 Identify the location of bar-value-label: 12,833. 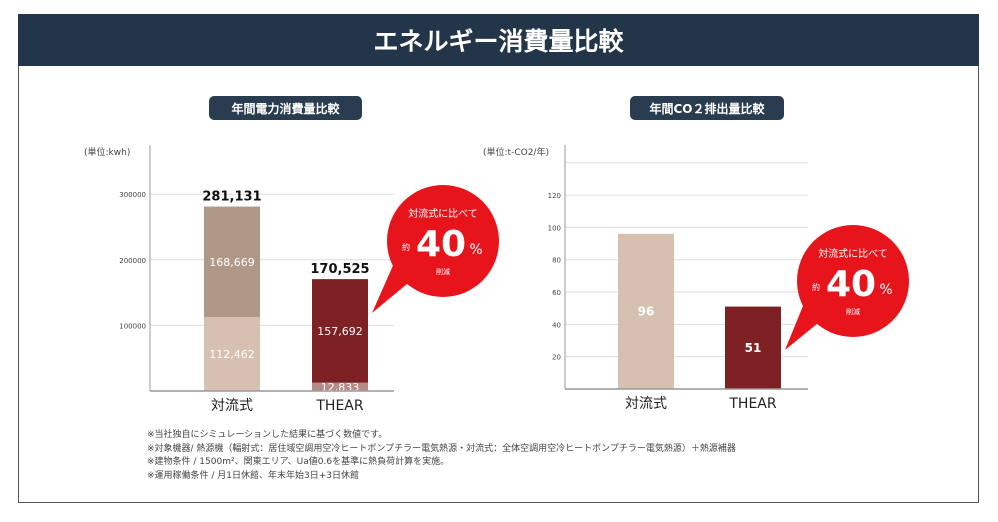
(340, 387).